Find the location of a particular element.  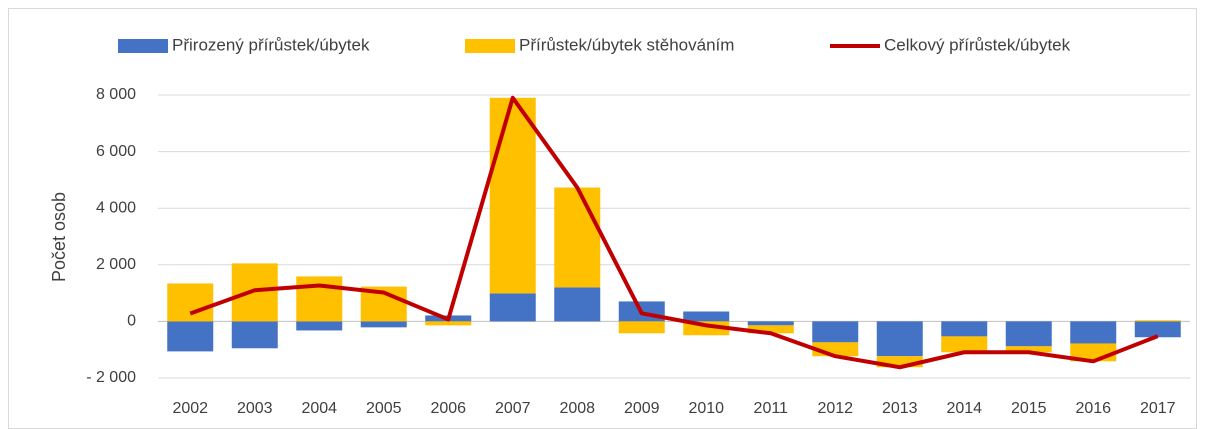

x-tick-label: 2015 is located at coordinates (1029, 408).